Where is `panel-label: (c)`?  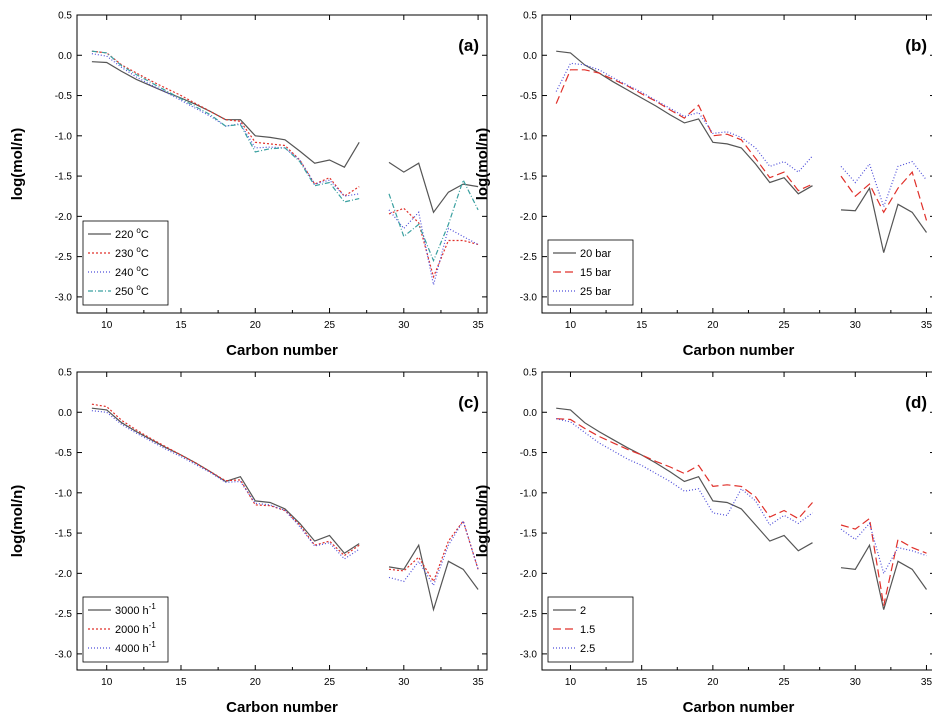 panel-label: (c) is located at coordinates (468, 402).